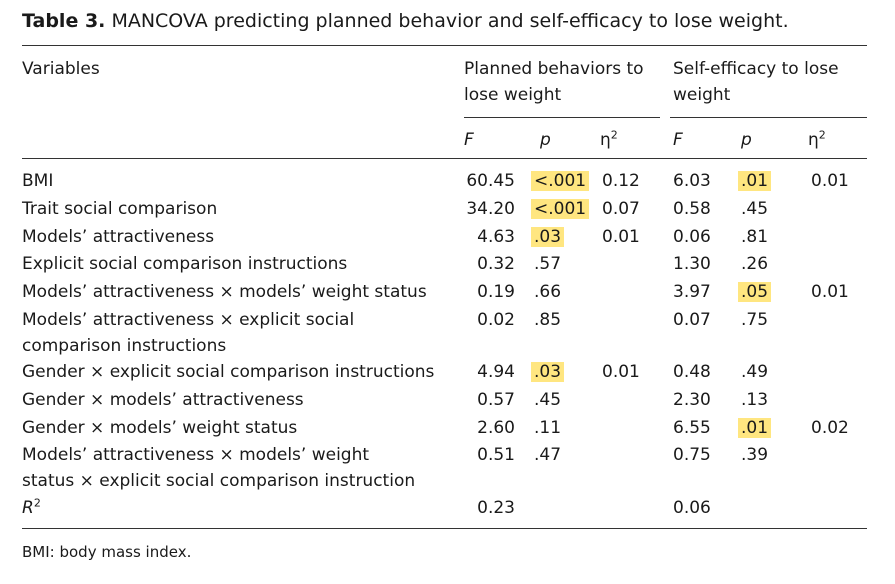  I want to click on cell-selfeff-p-cell: .45, so click(754, 209).